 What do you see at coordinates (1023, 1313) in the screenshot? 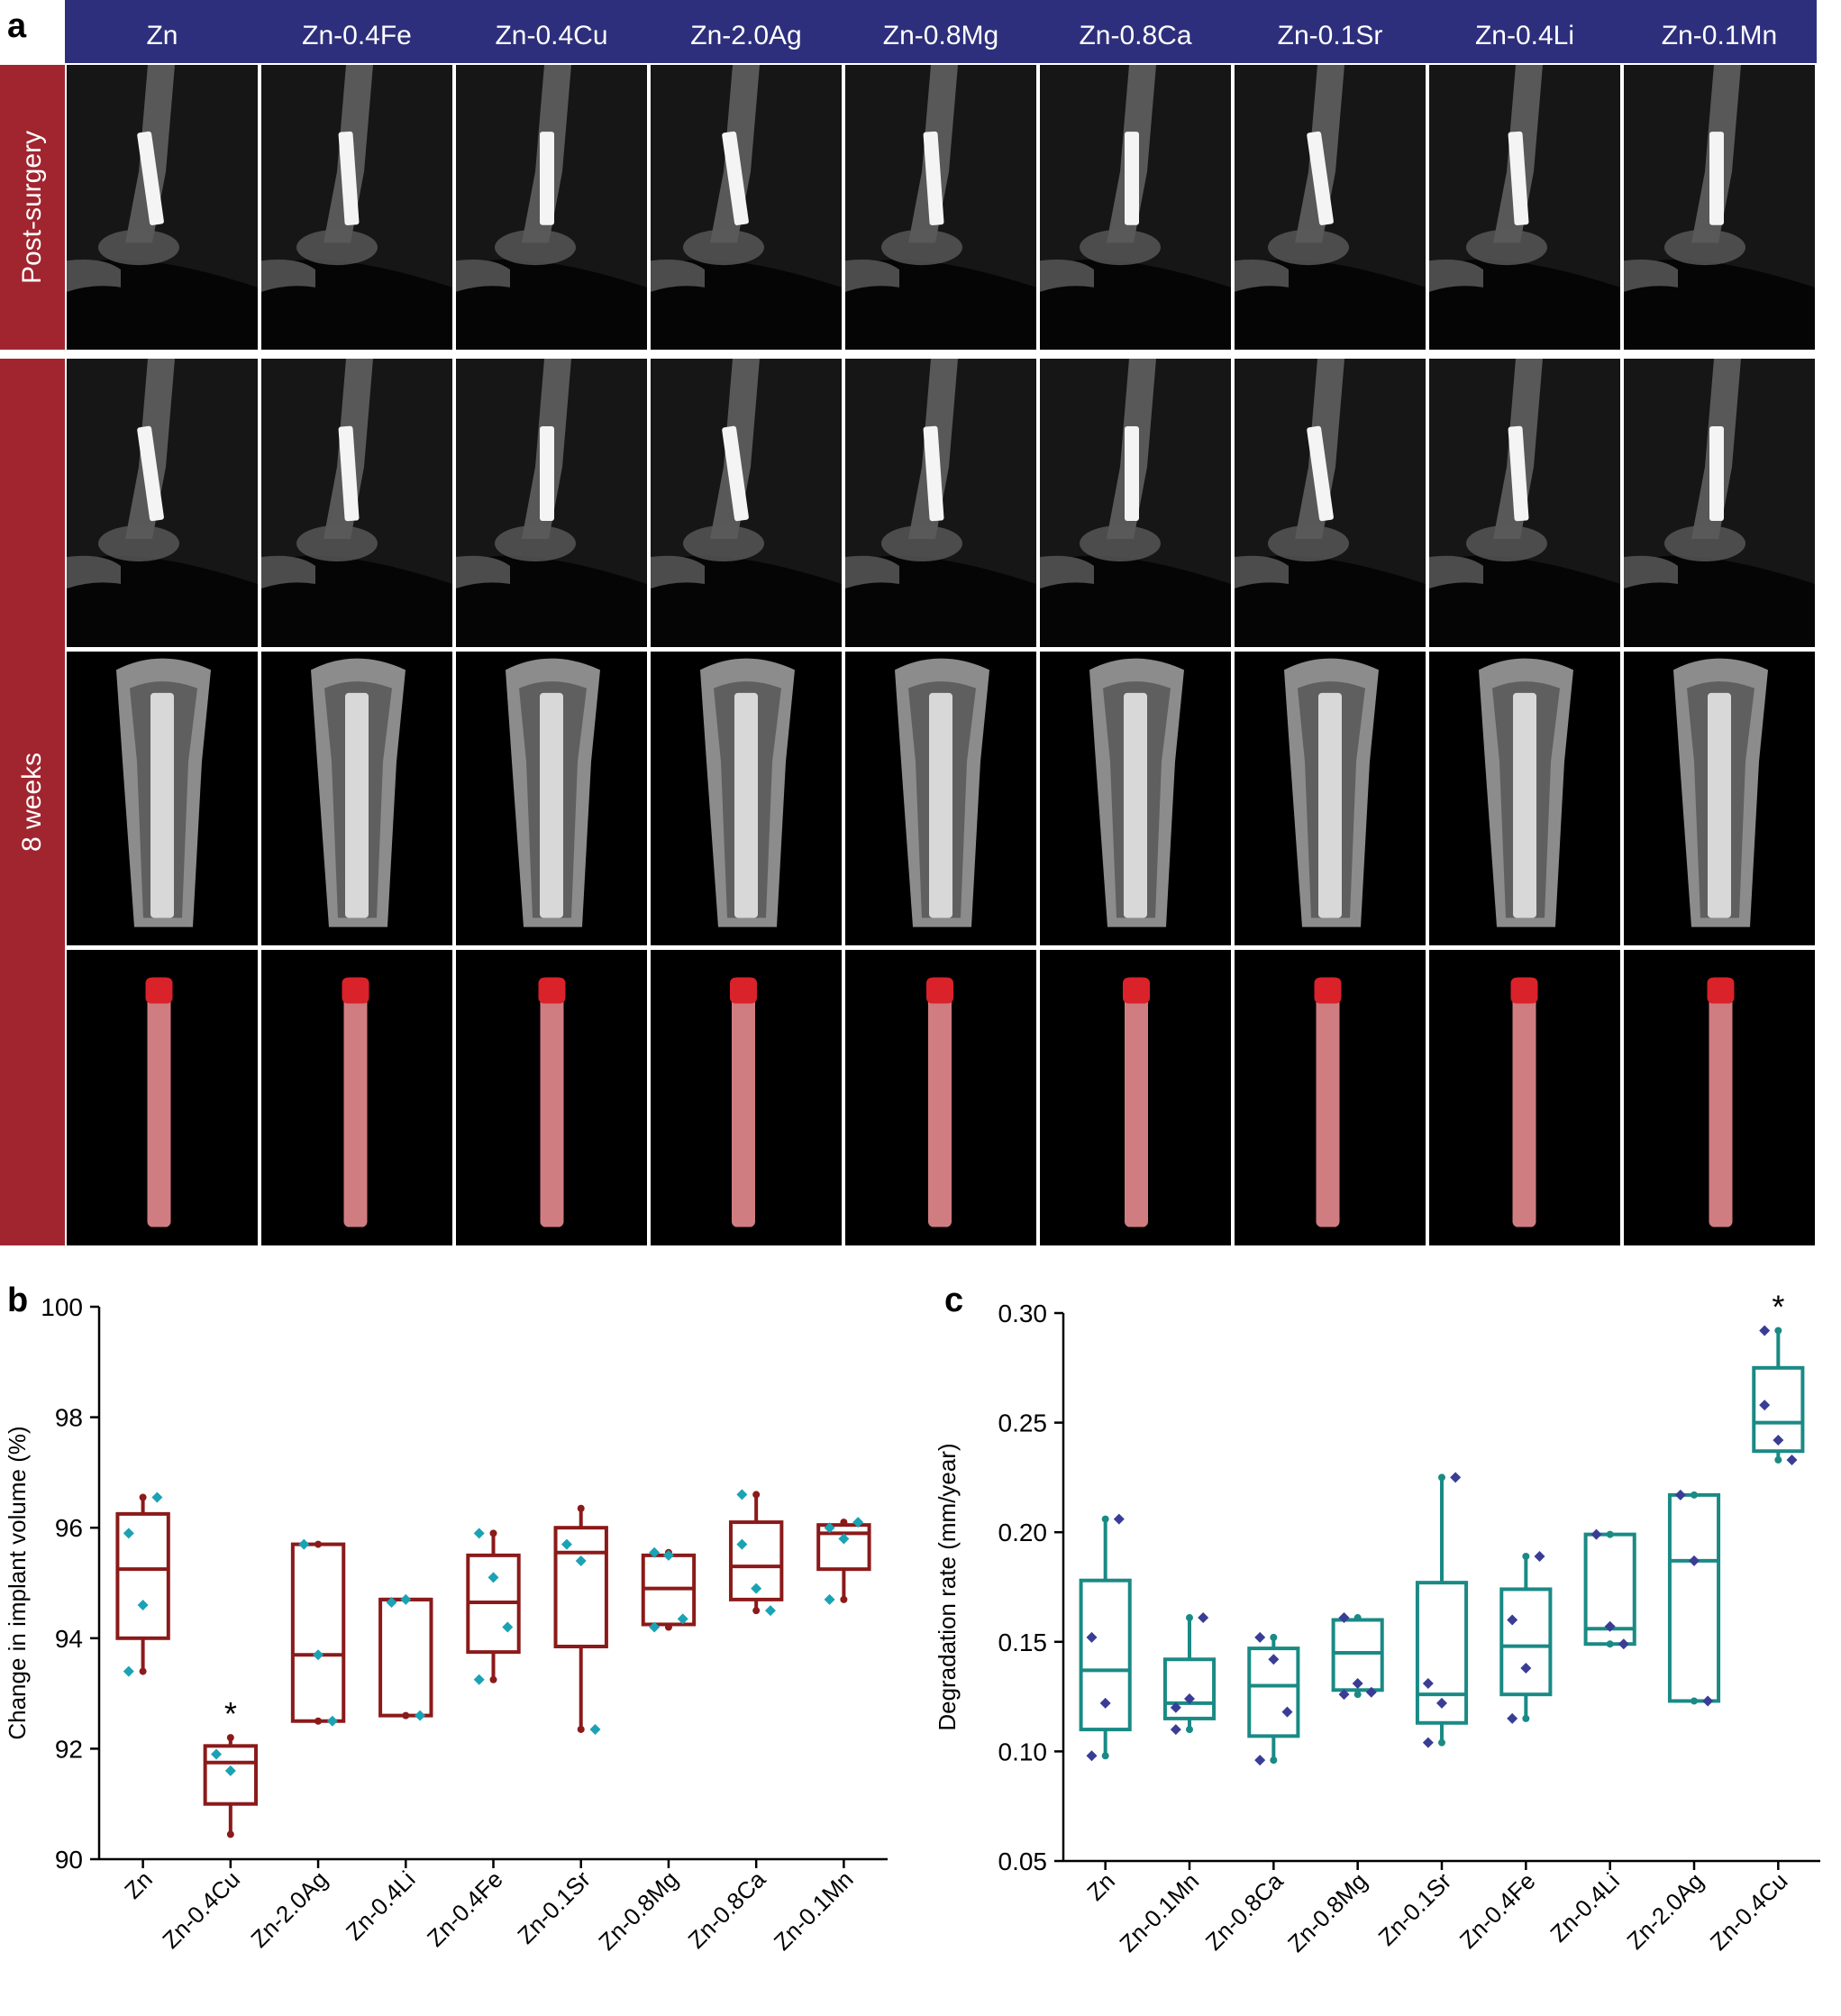
I see `y-tick-label: 0.30` at bounding box center [1023, 1313].